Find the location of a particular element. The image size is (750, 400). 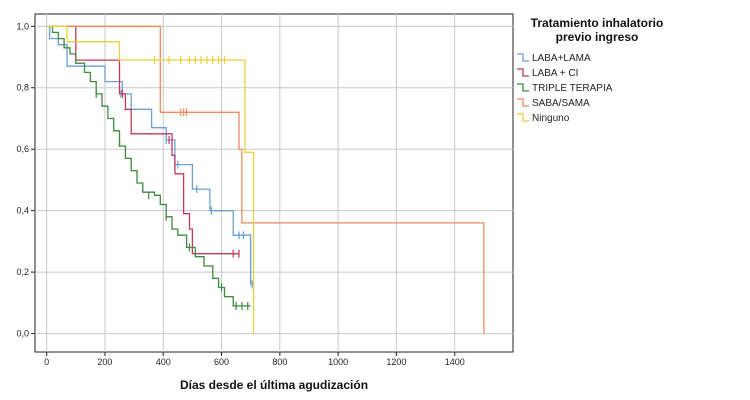

legend-label-triple-terapia: TRIPLE TERAPIA is located at coordinates (572, 88).